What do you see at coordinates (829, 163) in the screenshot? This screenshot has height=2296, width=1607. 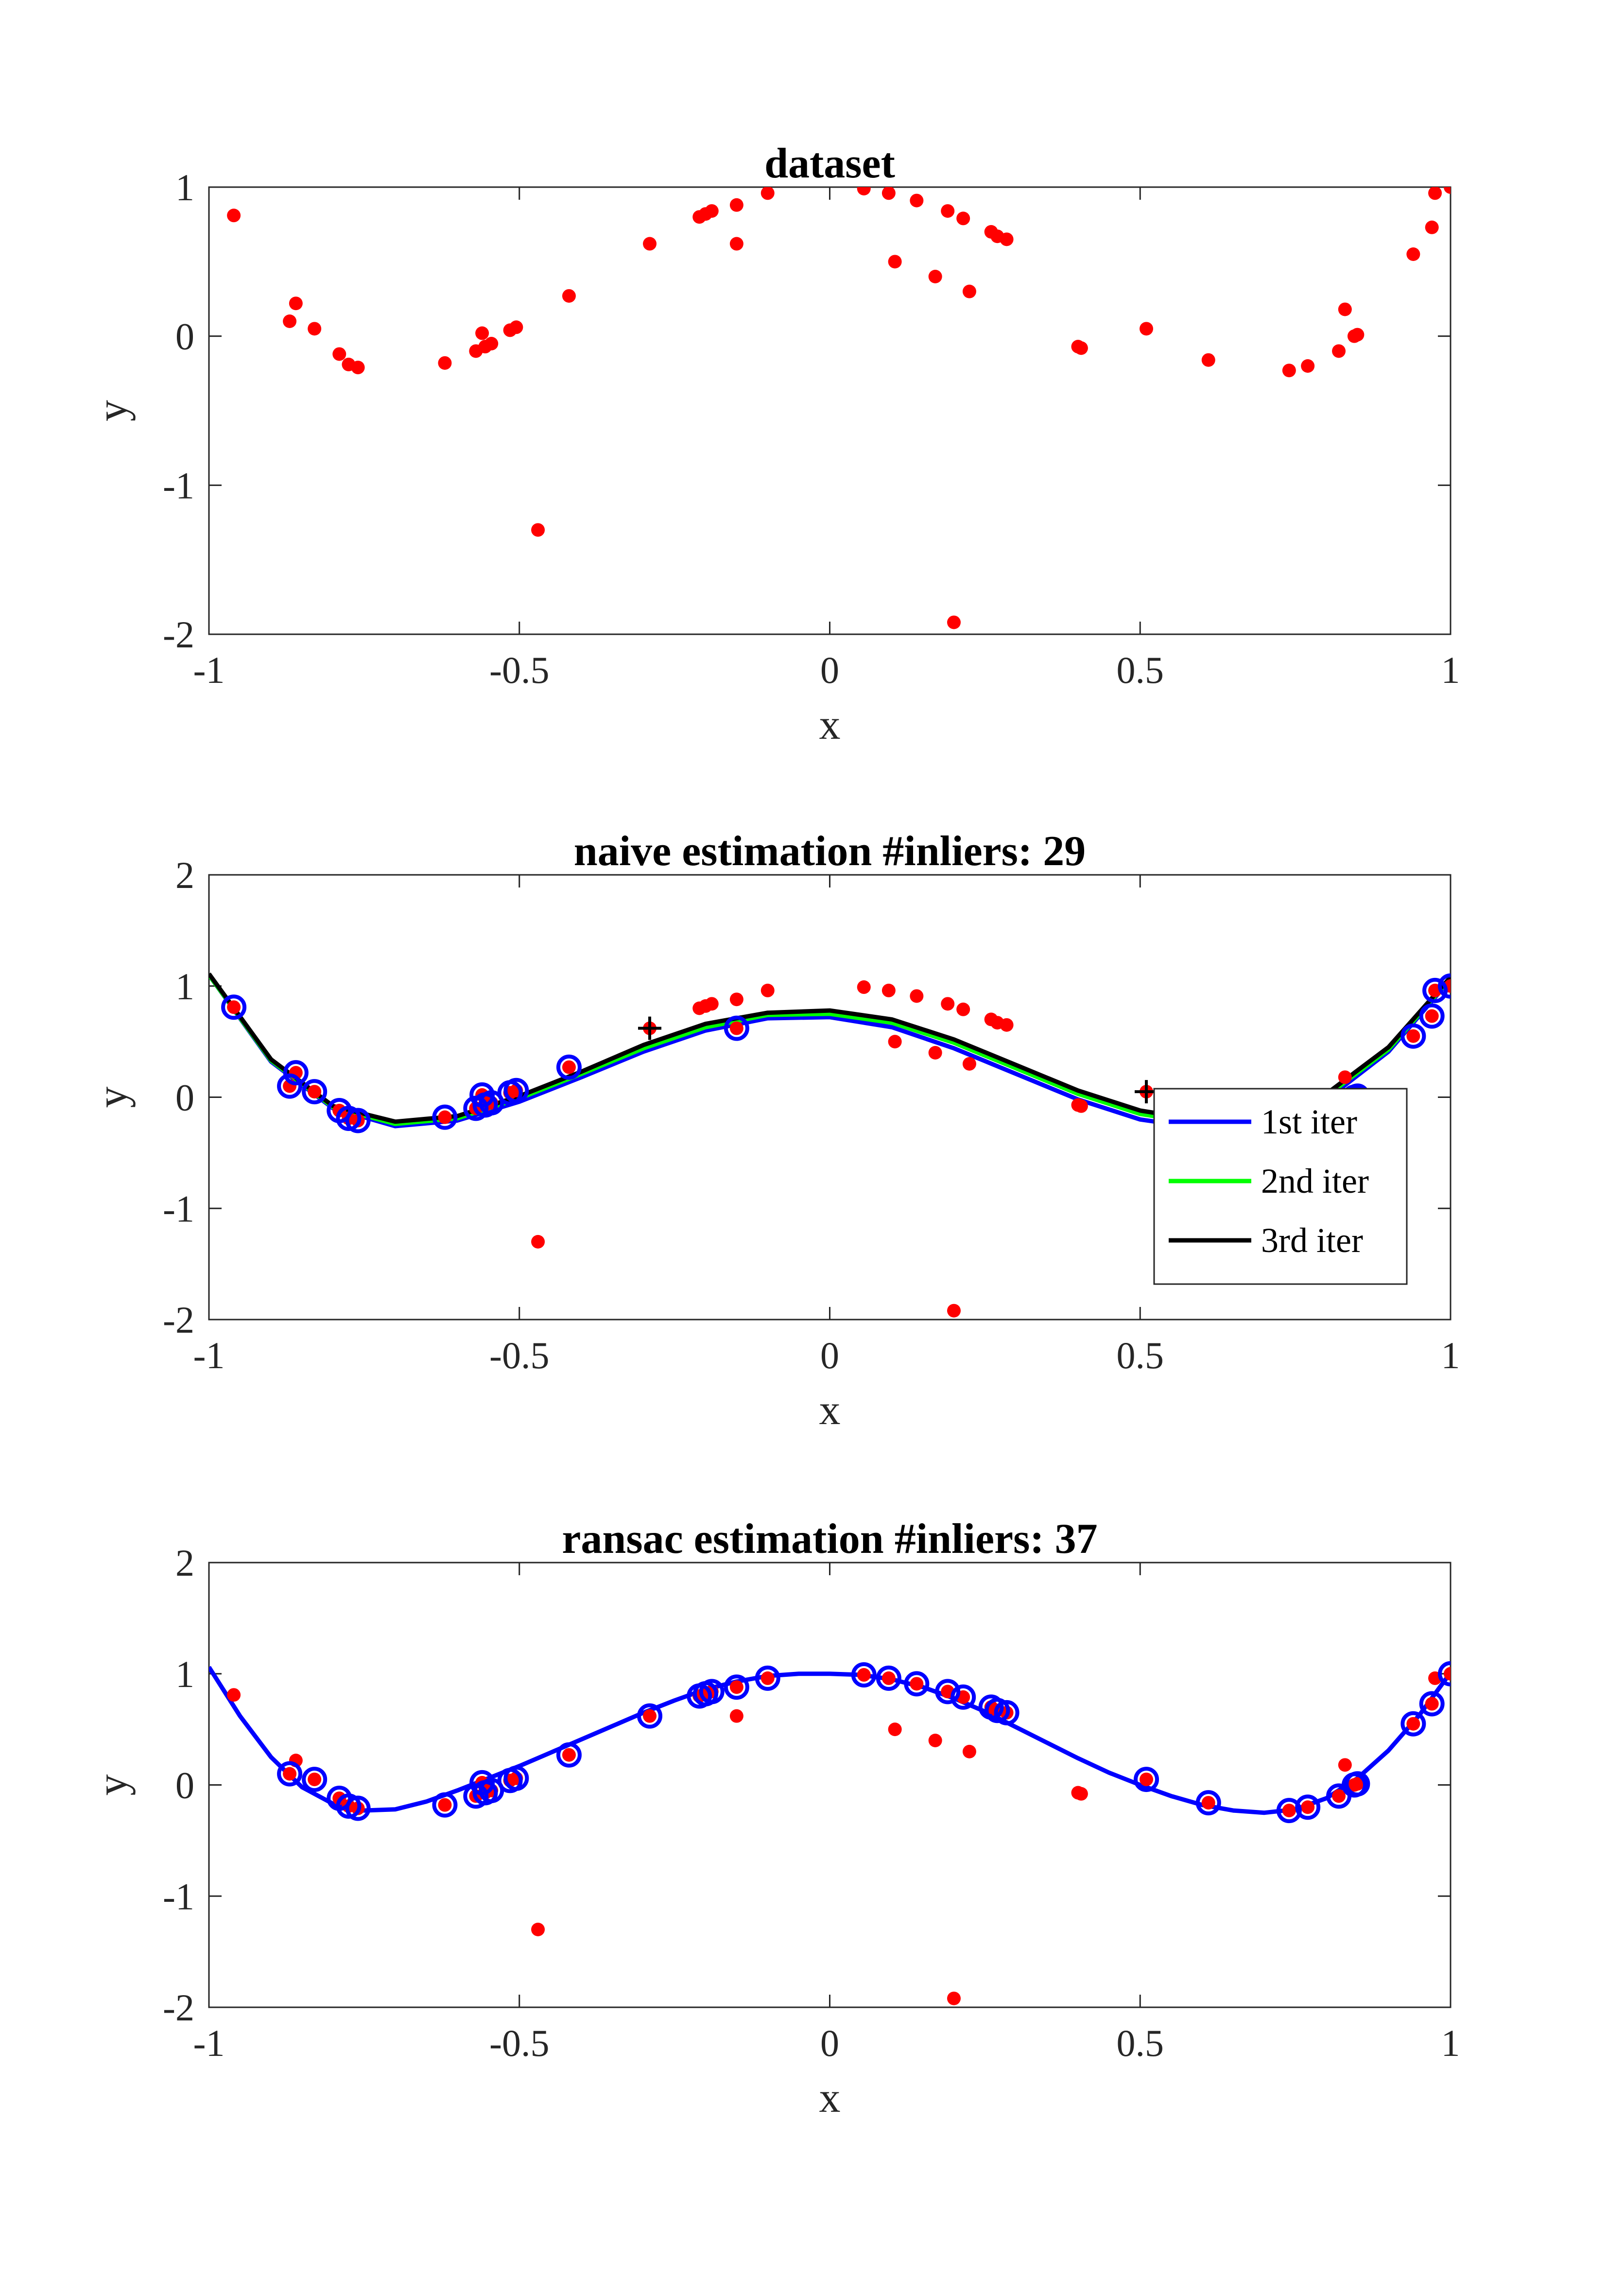 I see `chart-title: dataset` at bounding box center [829, 163].